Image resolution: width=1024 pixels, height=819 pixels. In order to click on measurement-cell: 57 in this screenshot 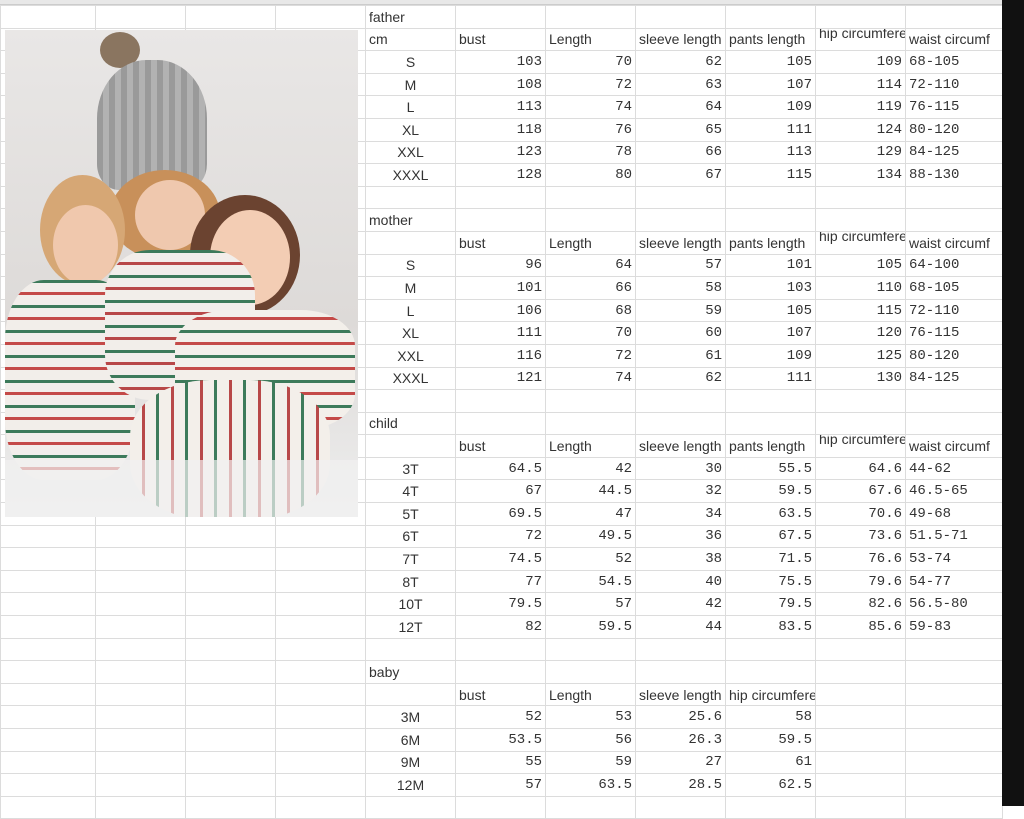, I will do `click(500, 785)`.